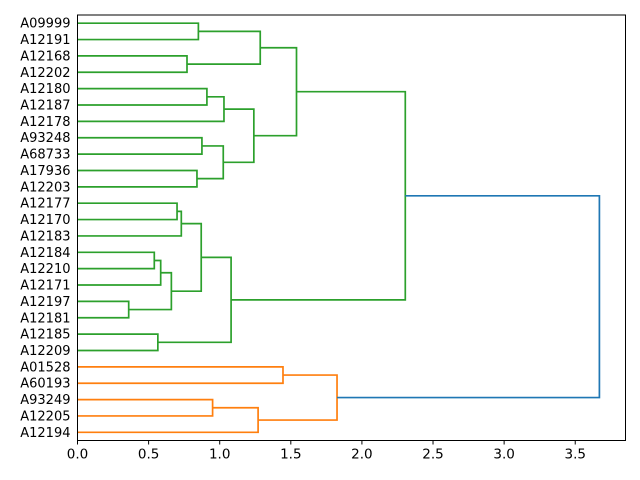 This screenshot has height=480, width=640. I want to click on leaf-label: A12202, so click(45, 73).